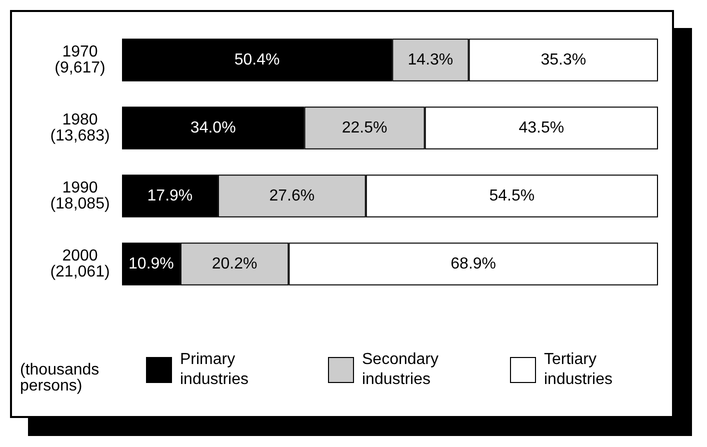 The image size is (707, 447). I want to click on y-tick-label: 1990 (18,085), so click(80, 196).